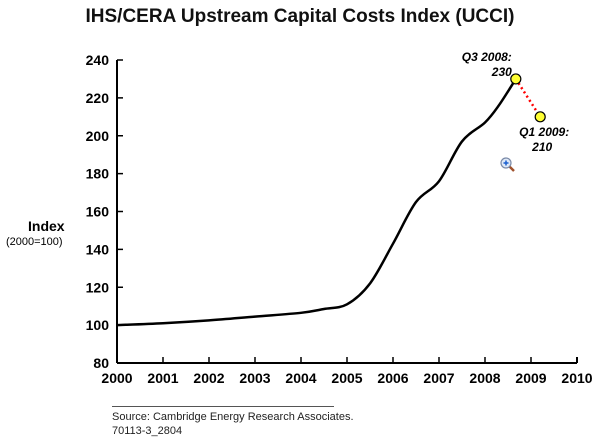 The height and width of the screenshot is (446, 600). Describe the element at coordinates (530, 378) in the screenshot. I see `x-tick-label: 2009` at that location.